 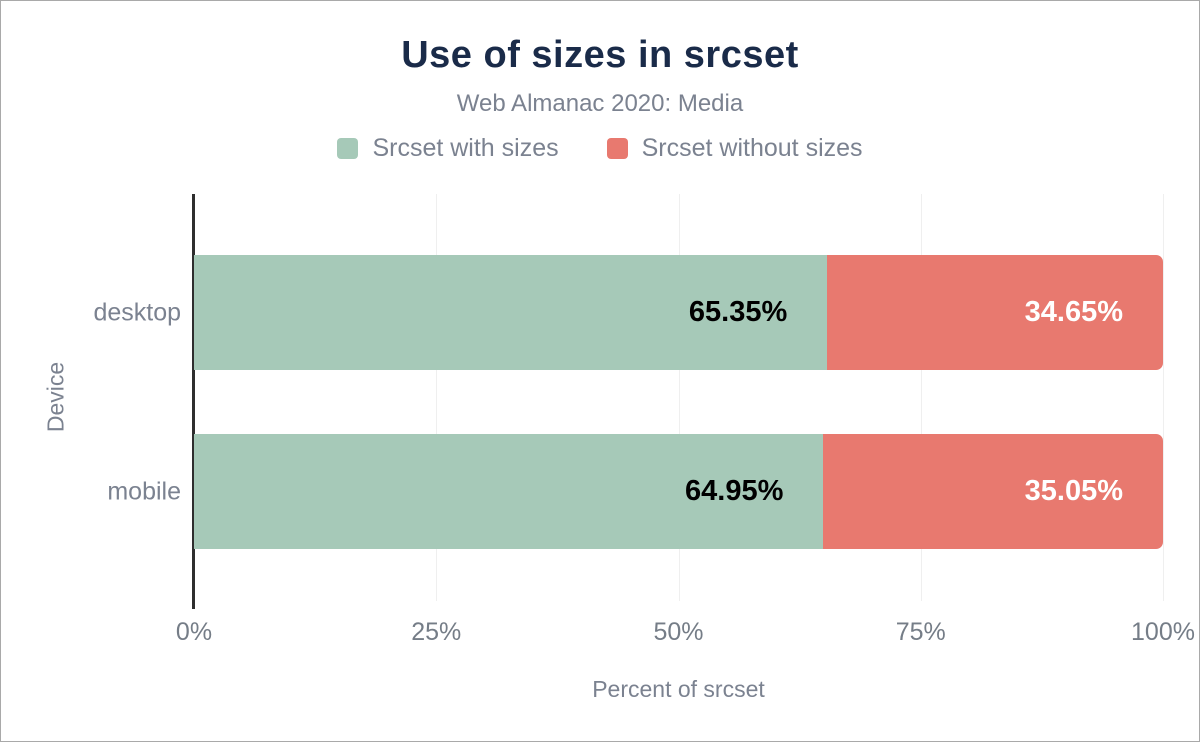 What do you see at coordinates (509, 491) in the screenshot?
I see `bar-segment-mobile-0: 64.95%` at bounding box center [509, 491].